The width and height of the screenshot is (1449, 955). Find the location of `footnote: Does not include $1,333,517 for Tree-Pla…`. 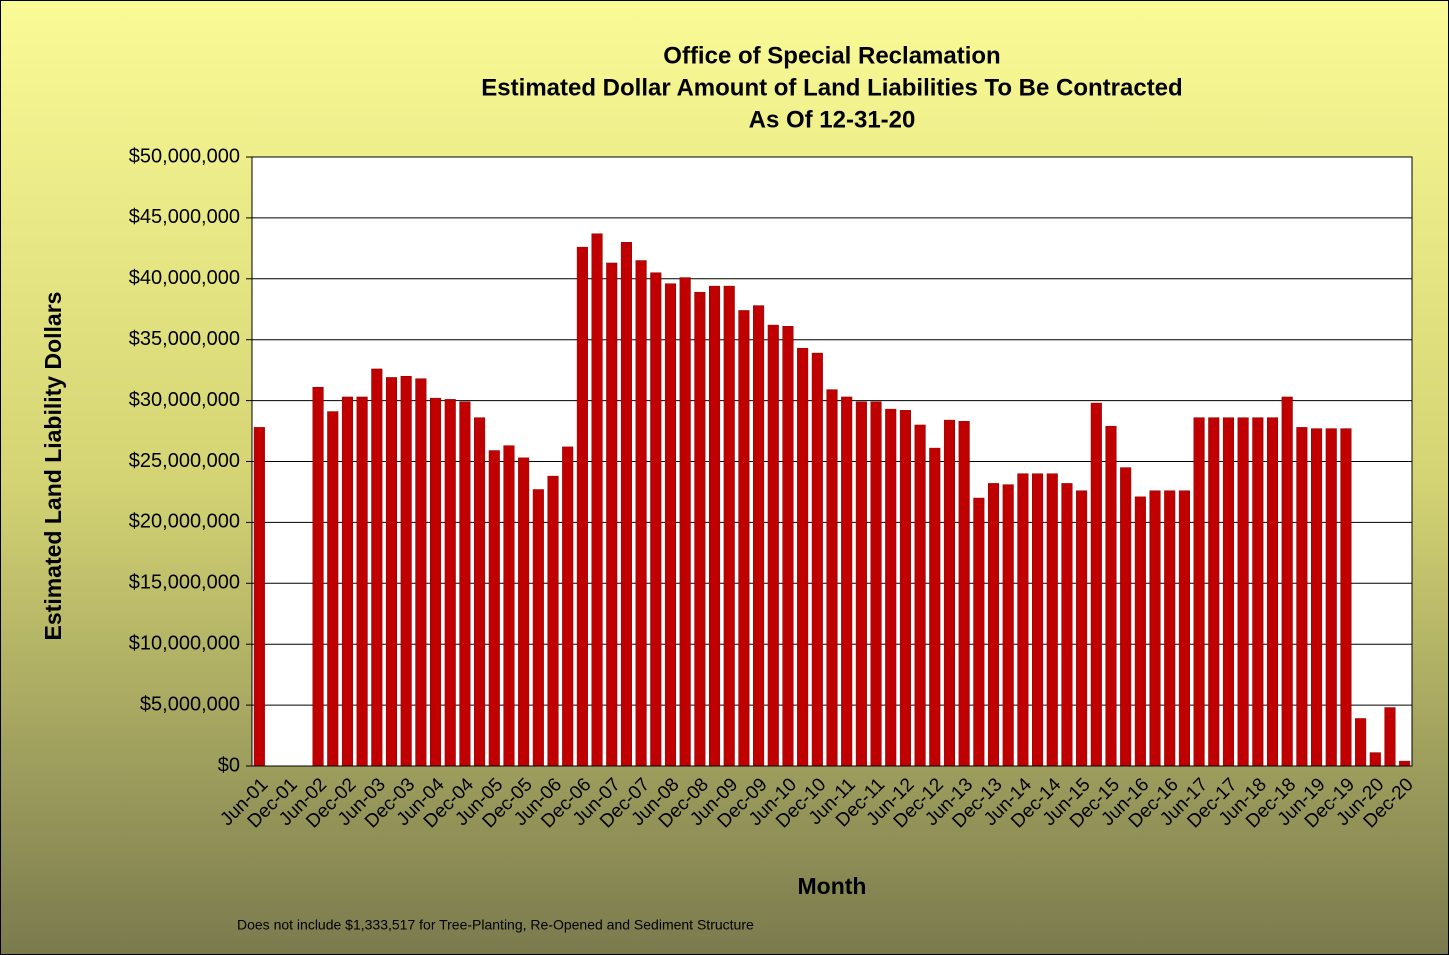

footnote: Does not include $1,333,517 for Tree-Pla… is located at coordinates (495, 925).